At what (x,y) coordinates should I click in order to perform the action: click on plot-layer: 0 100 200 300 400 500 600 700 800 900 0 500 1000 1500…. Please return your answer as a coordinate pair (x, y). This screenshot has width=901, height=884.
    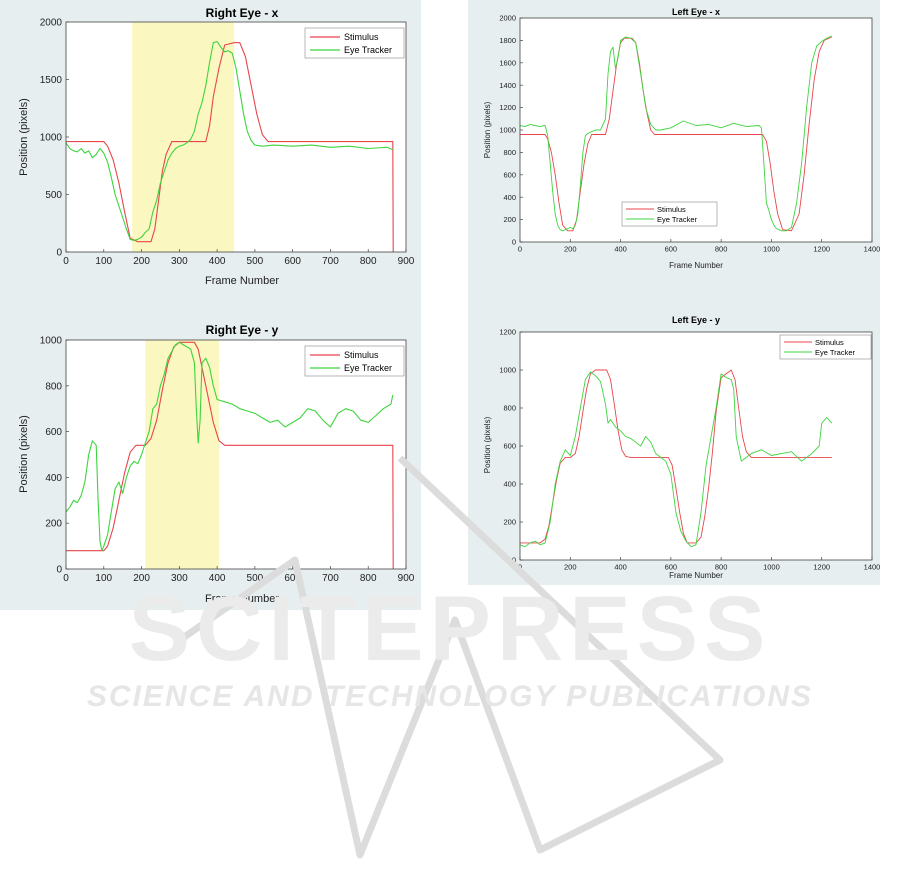
    Looking at the image, I should click on (227, 143).